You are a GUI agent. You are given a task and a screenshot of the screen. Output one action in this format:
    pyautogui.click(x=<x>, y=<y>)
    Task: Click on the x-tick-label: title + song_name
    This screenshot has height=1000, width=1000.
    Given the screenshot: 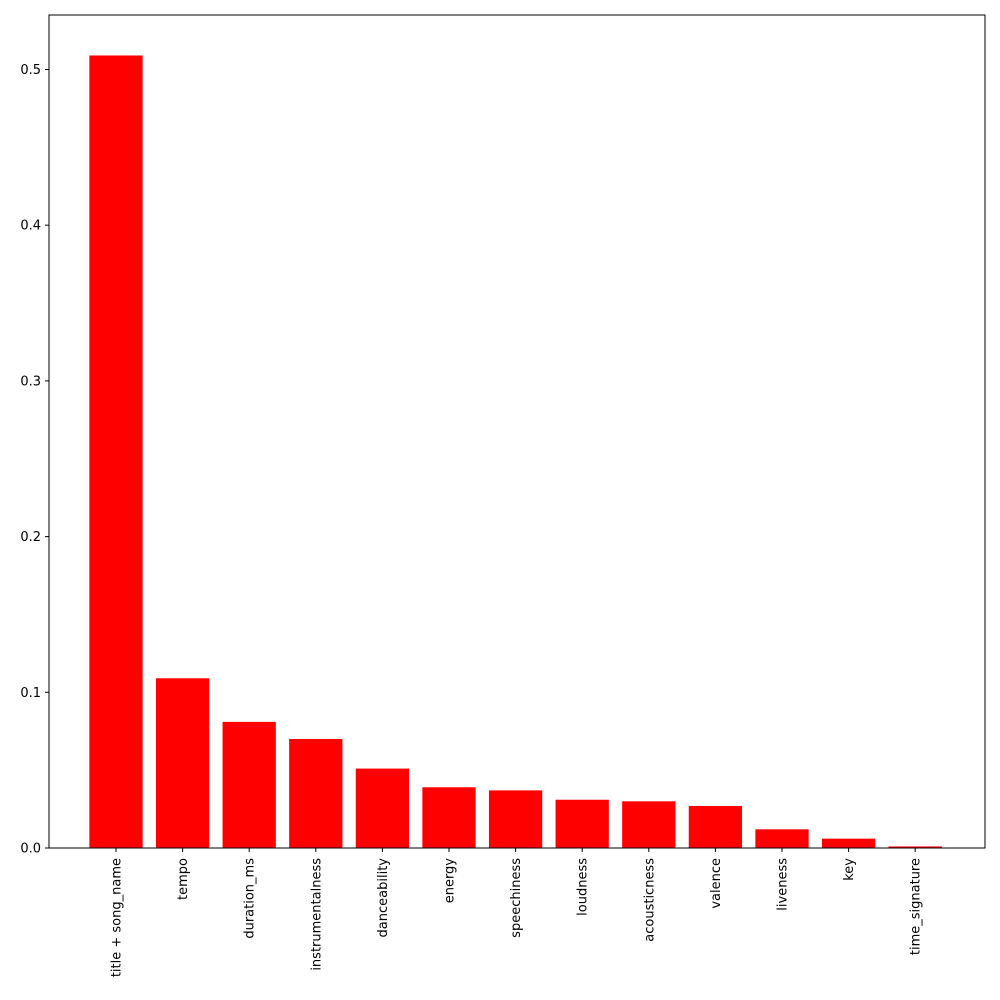 What is the action you would take?
    pyautogui.click(x=117, y=917)
    